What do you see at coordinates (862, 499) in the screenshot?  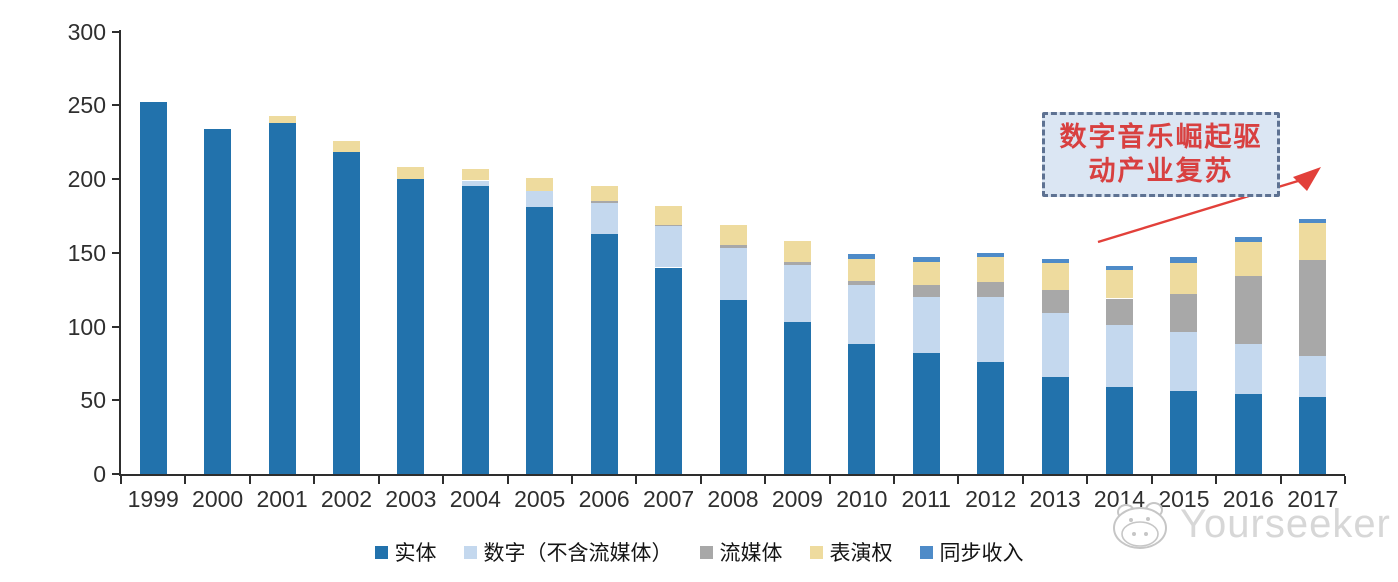 I see `x-tick-label: 2010` at bounding box center [862, 499].